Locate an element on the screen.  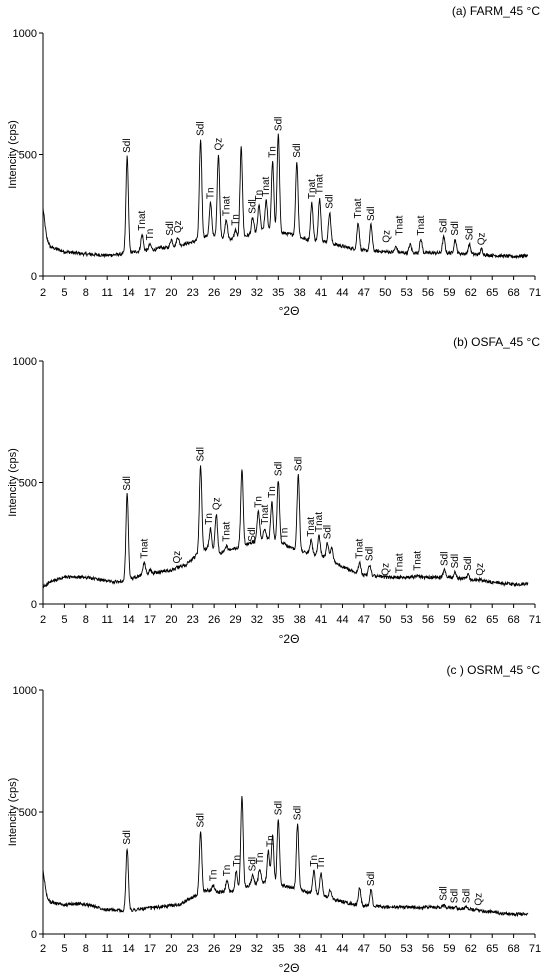
x-tick-label: 8 is located at coordinates (86, 949).